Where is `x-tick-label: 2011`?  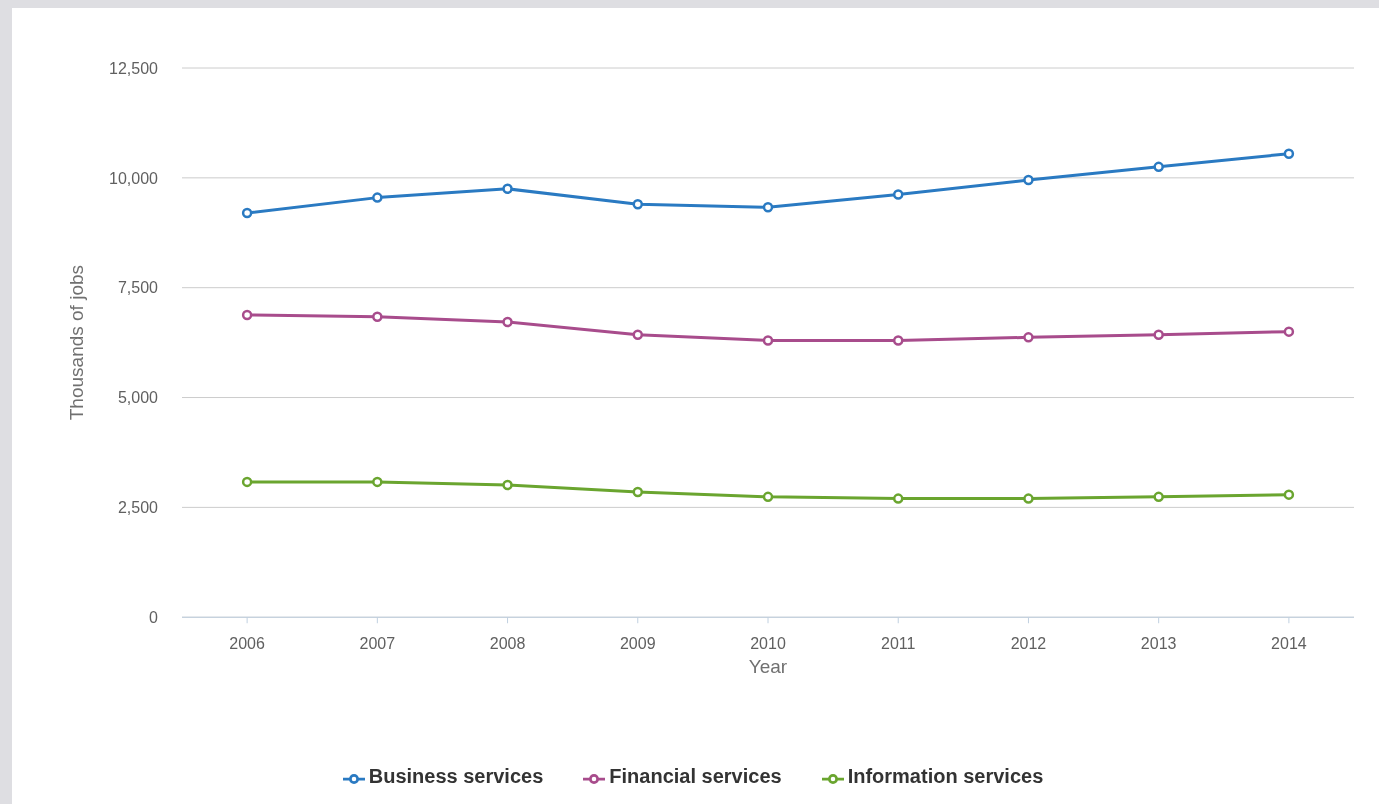 x-tick-label: 2011 is located at coordinates (898, 643).